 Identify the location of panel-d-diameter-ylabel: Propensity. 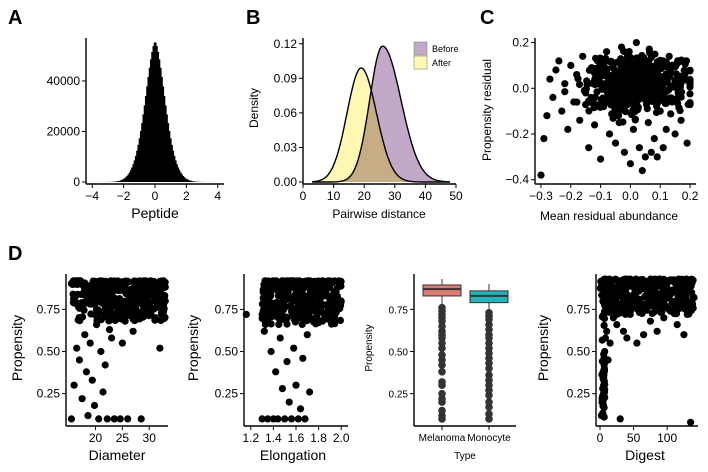
(17, 348).